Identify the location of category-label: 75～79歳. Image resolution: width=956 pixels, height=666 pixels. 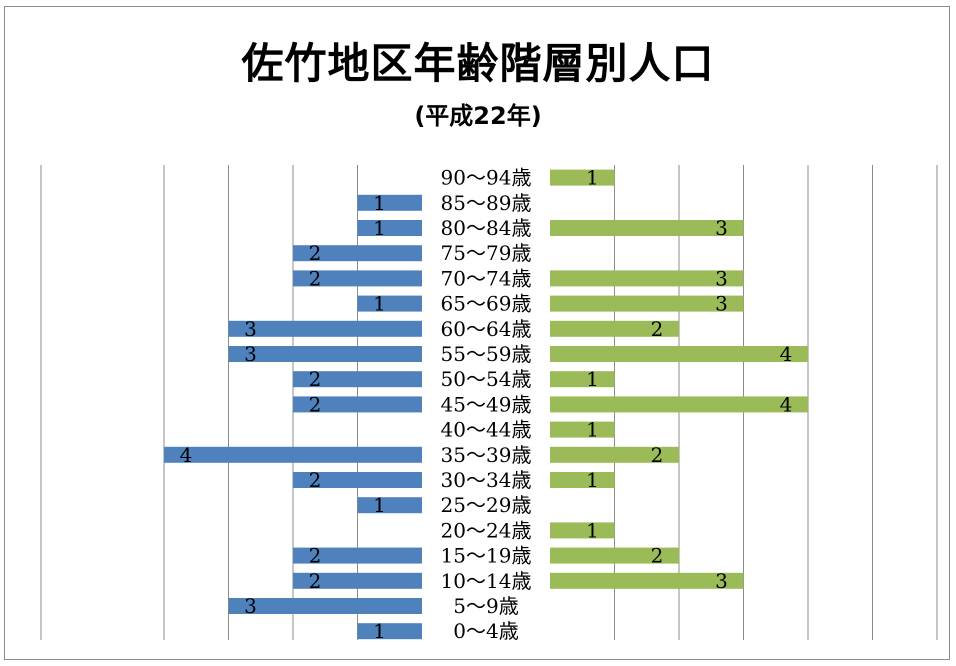
(486, 253).